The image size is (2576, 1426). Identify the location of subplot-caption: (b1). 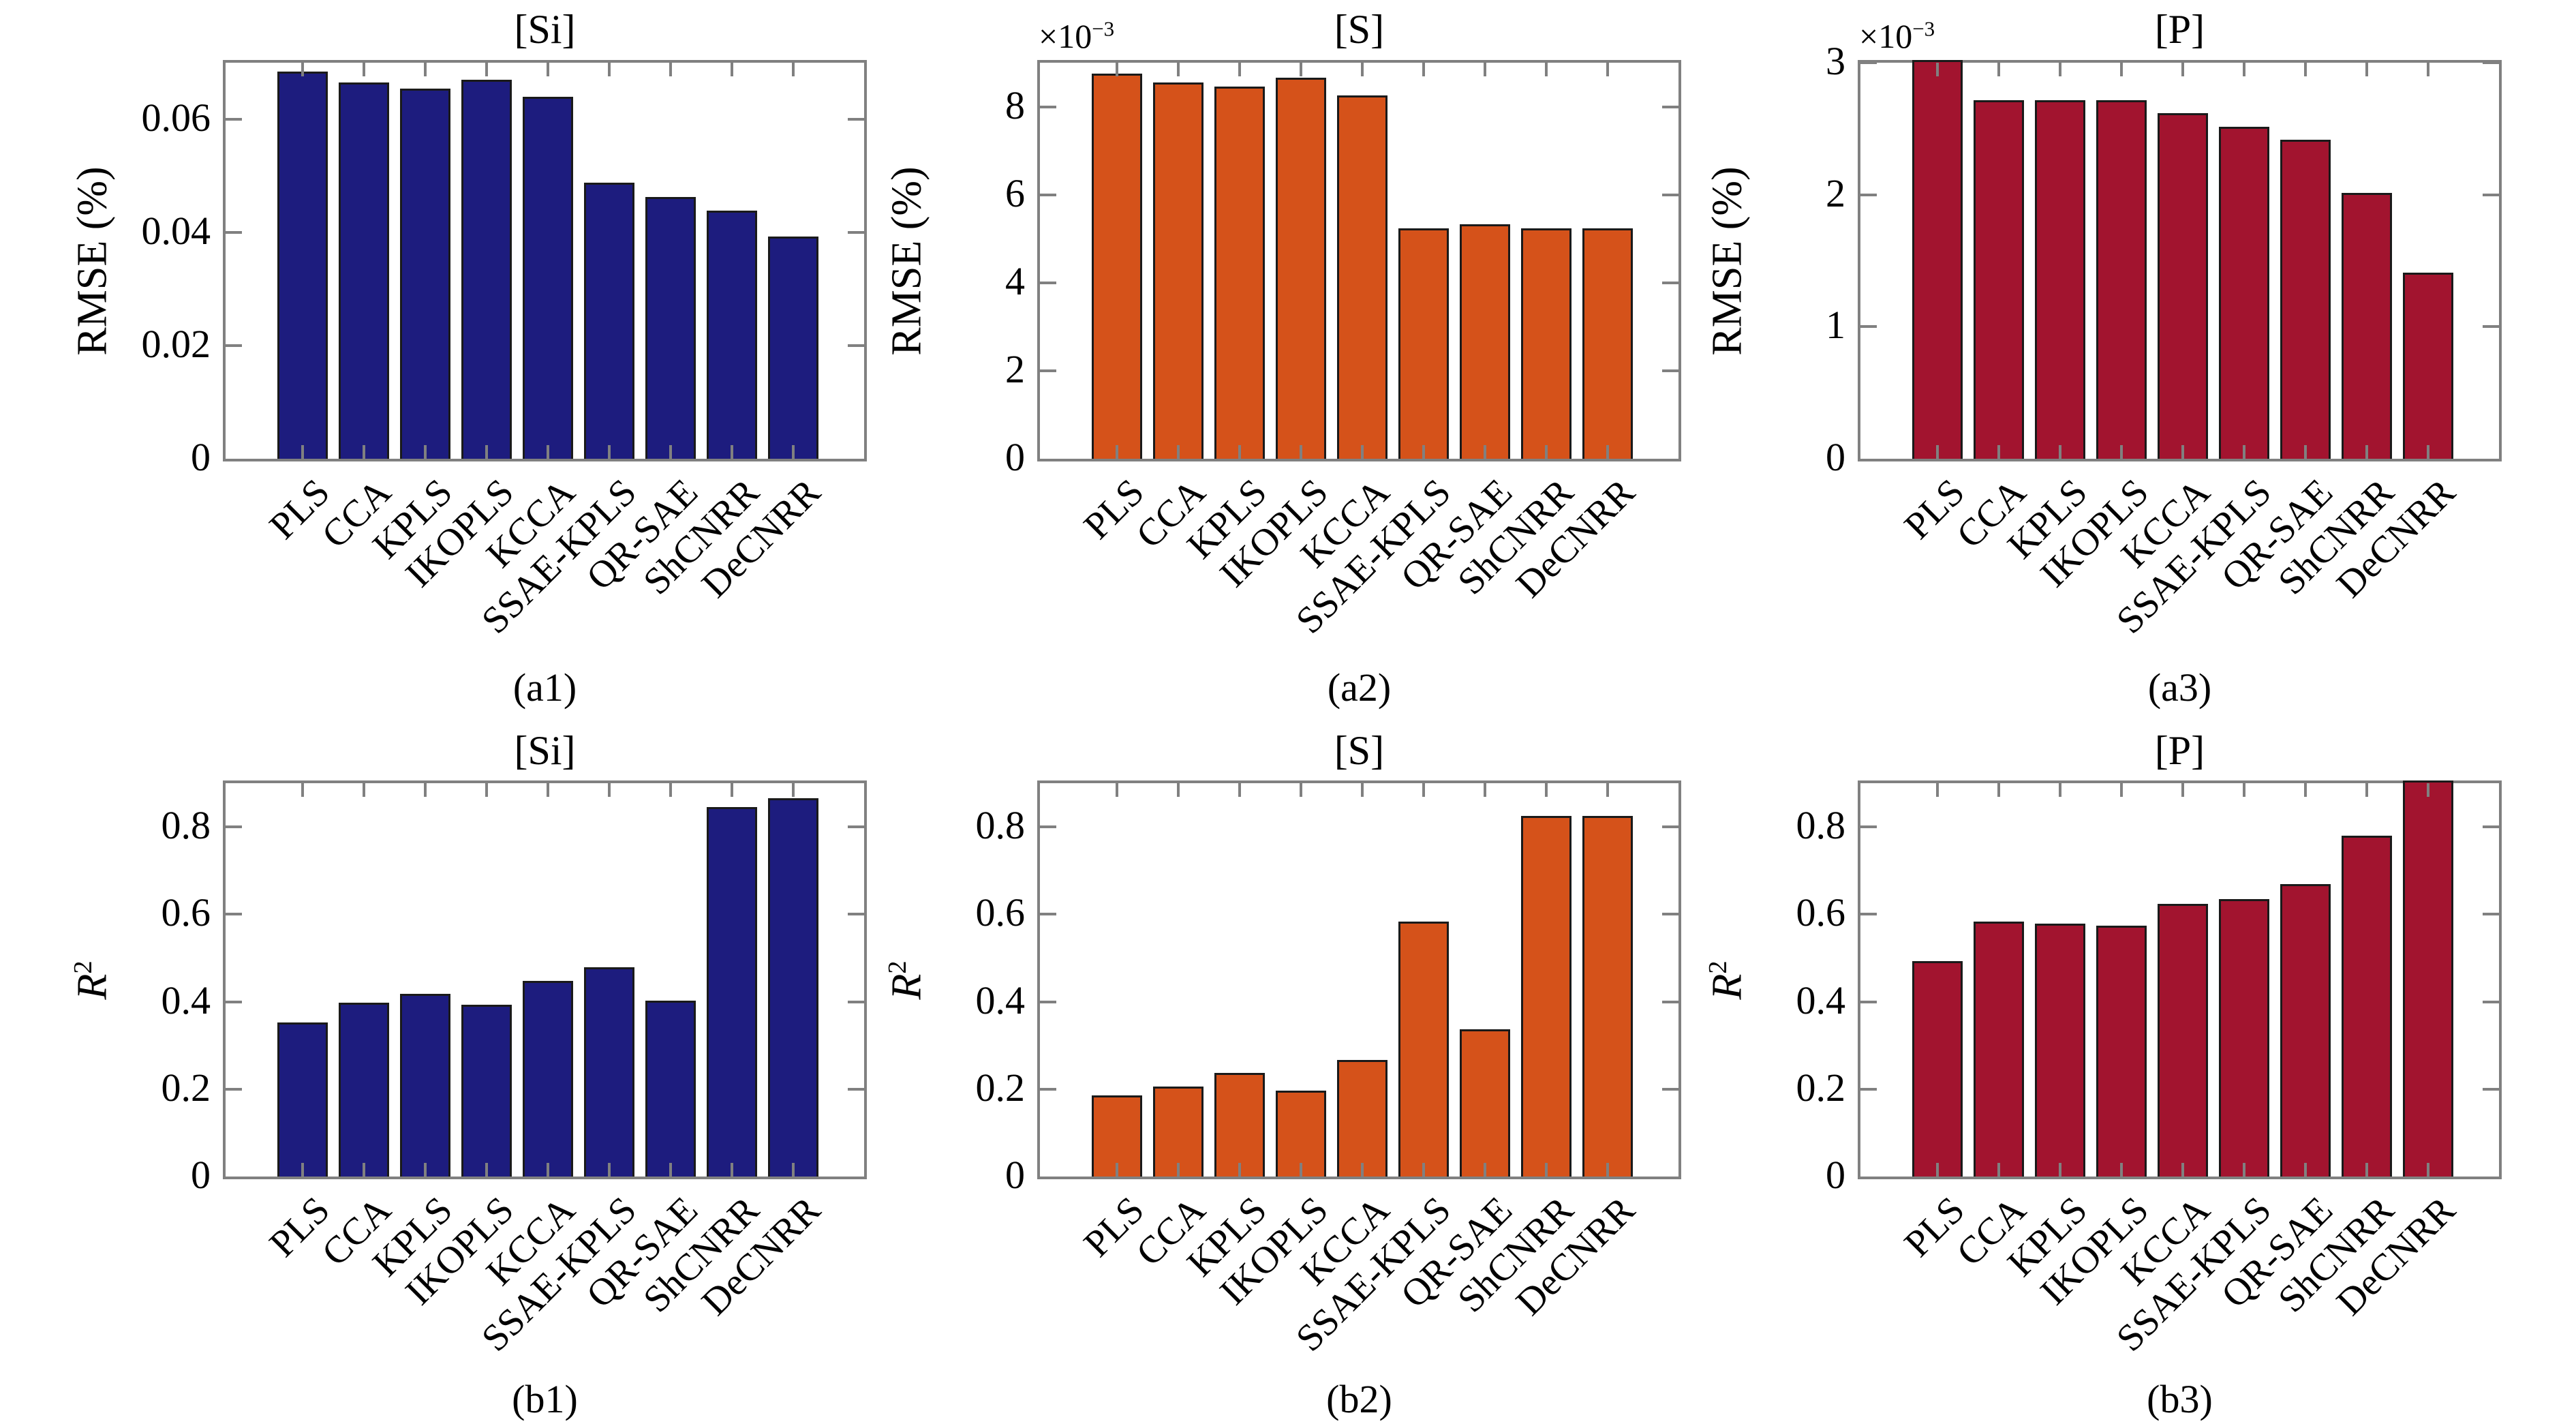
(545, 1399).